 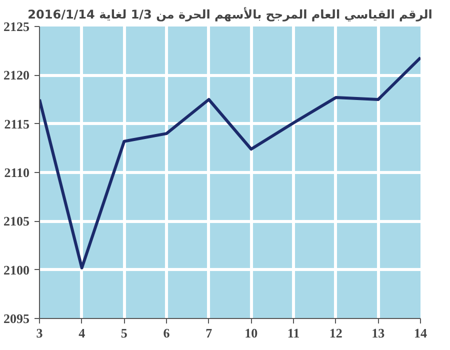 I want to click on x-tick-label: 10, so click(x=251, y=333).